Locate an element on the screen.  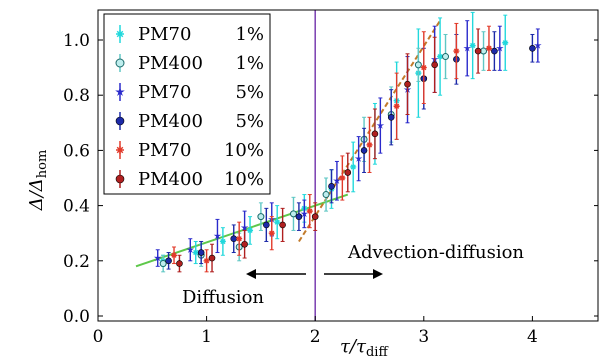
y-axis-label: Δ/Δhom is located at coordinates (38, 181).